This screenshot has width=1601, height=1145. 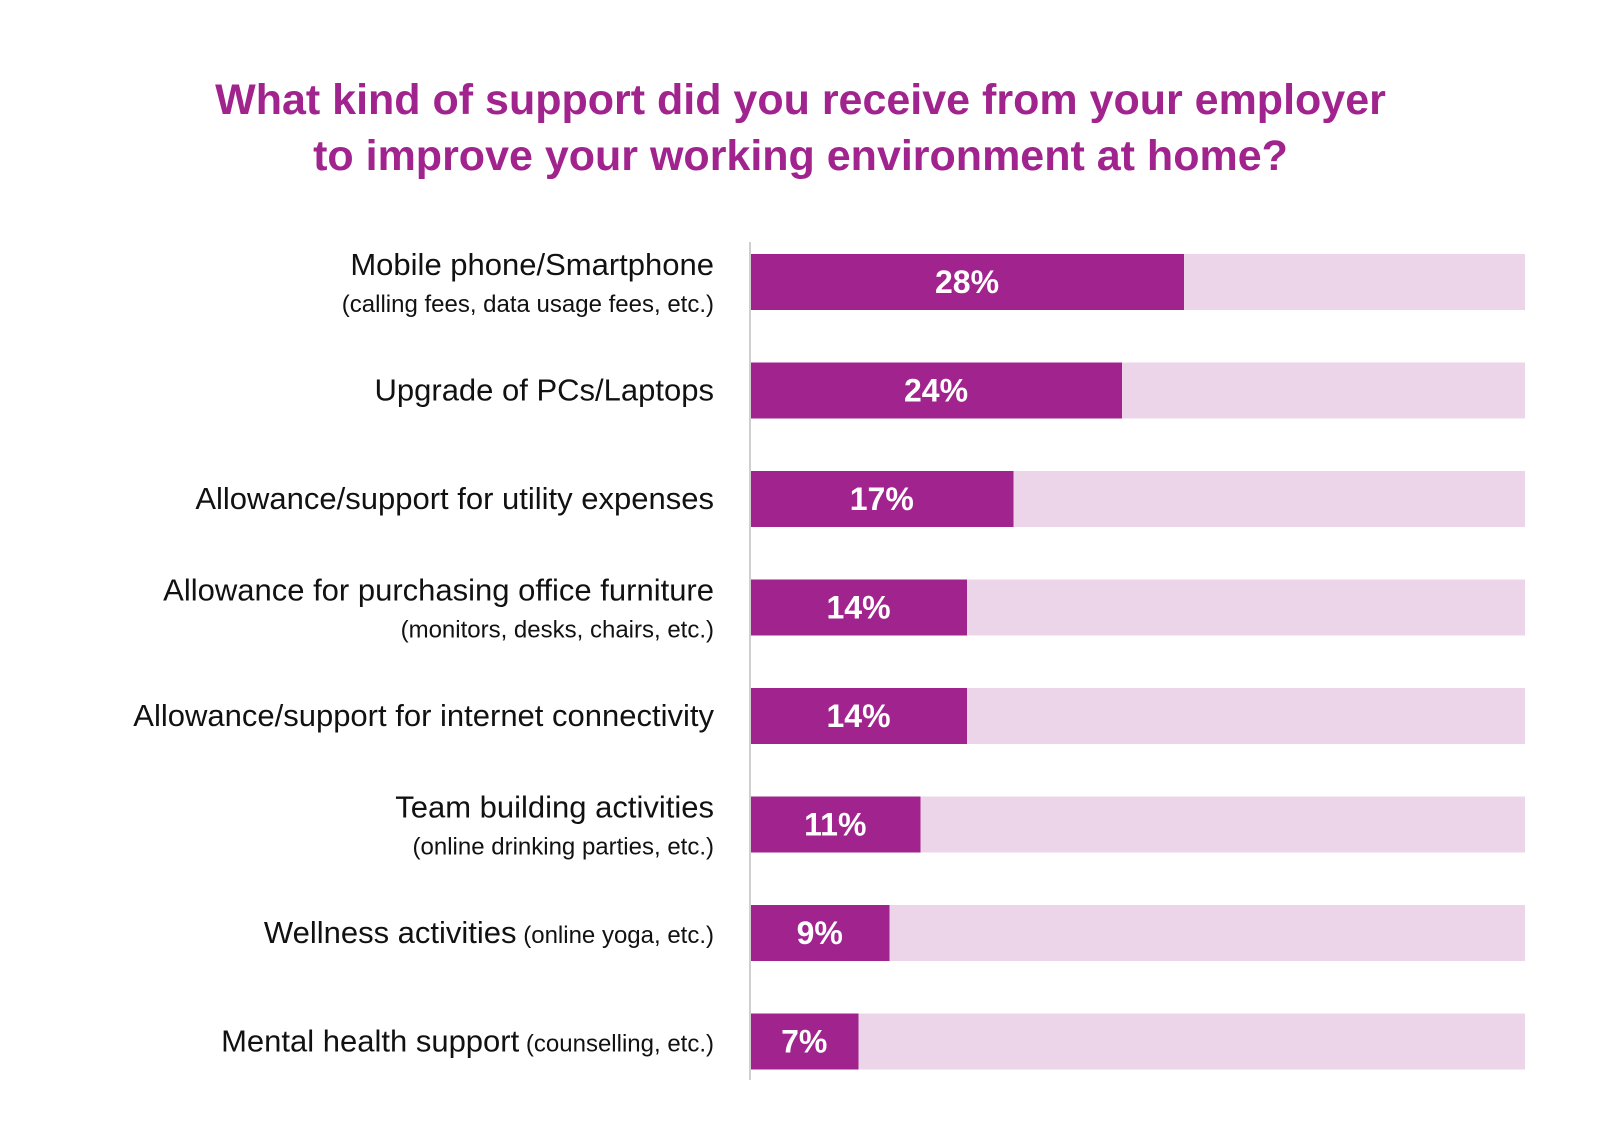 What do you see at coordinates (554, 807) in the screenshot?
I see `category-label: Team building activities` at bounding box center [554, 807].